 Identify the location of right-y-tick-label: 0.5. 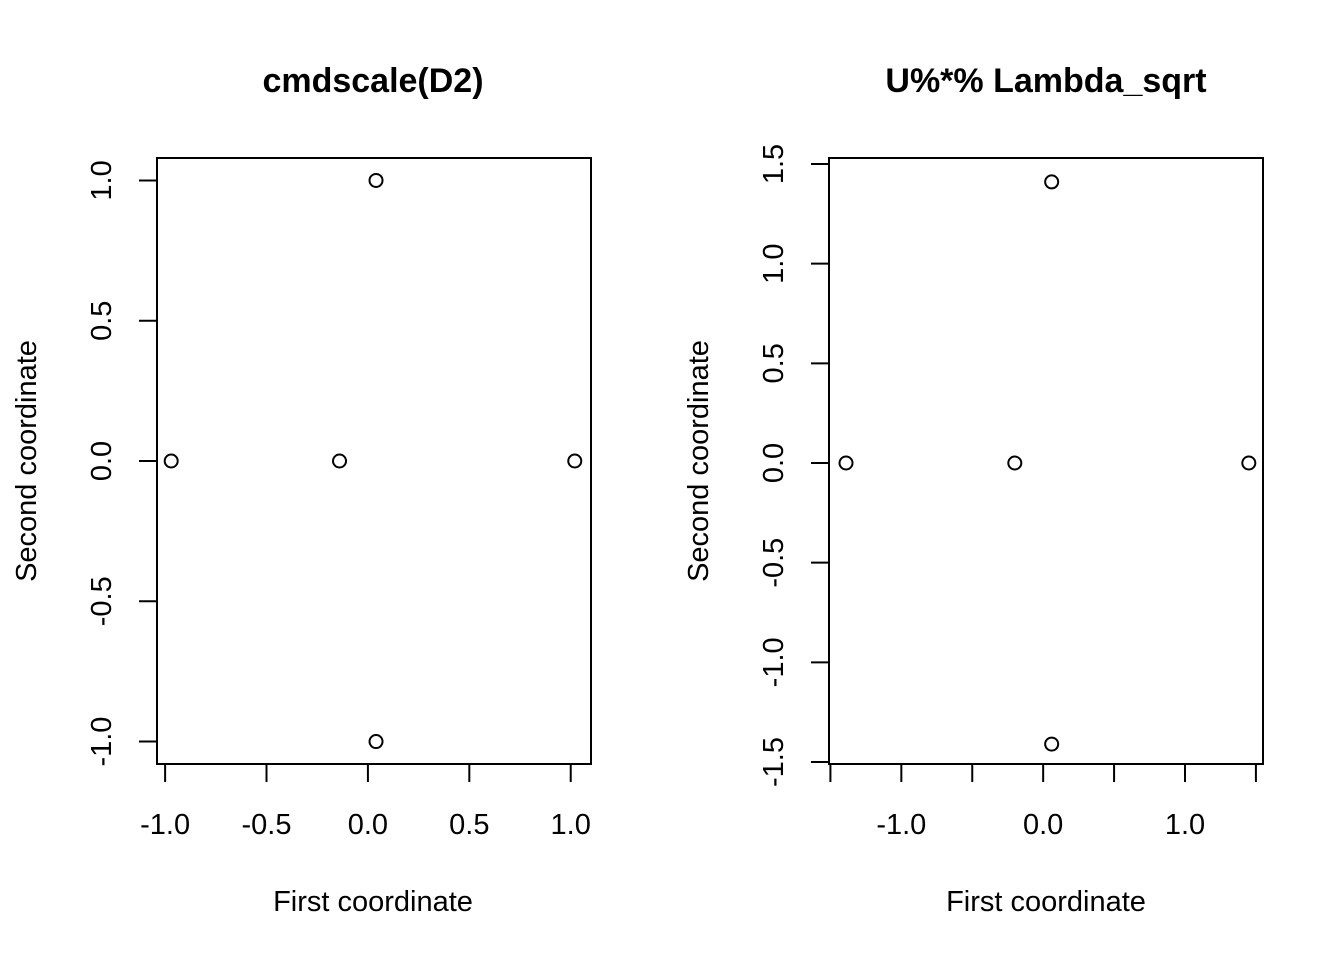
(774, 363).